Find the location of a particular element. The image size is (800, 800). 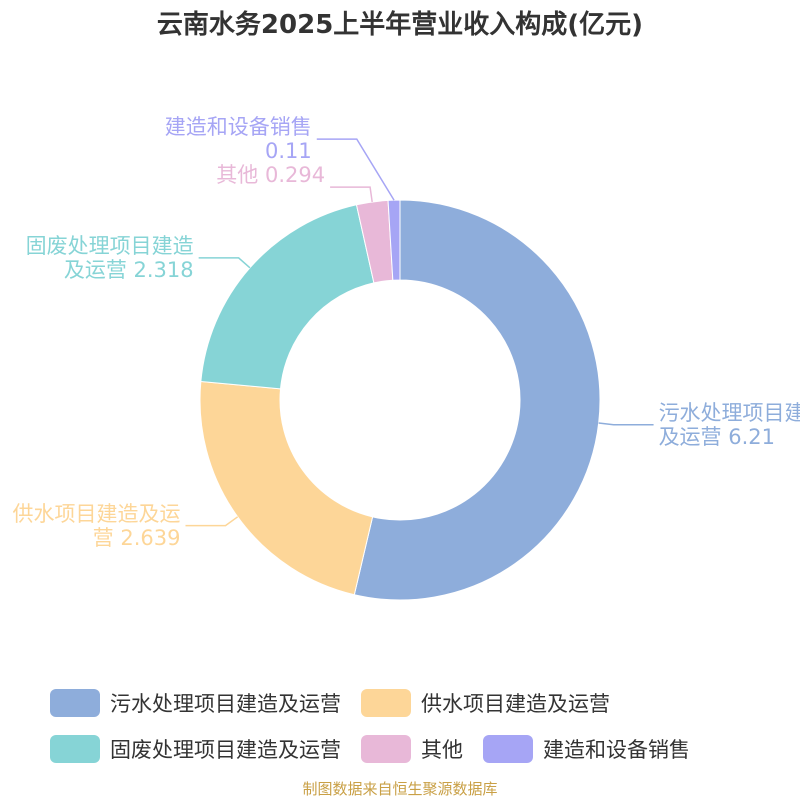

legend-item: 建造和设备销售 is located at coordinates (586, 749).